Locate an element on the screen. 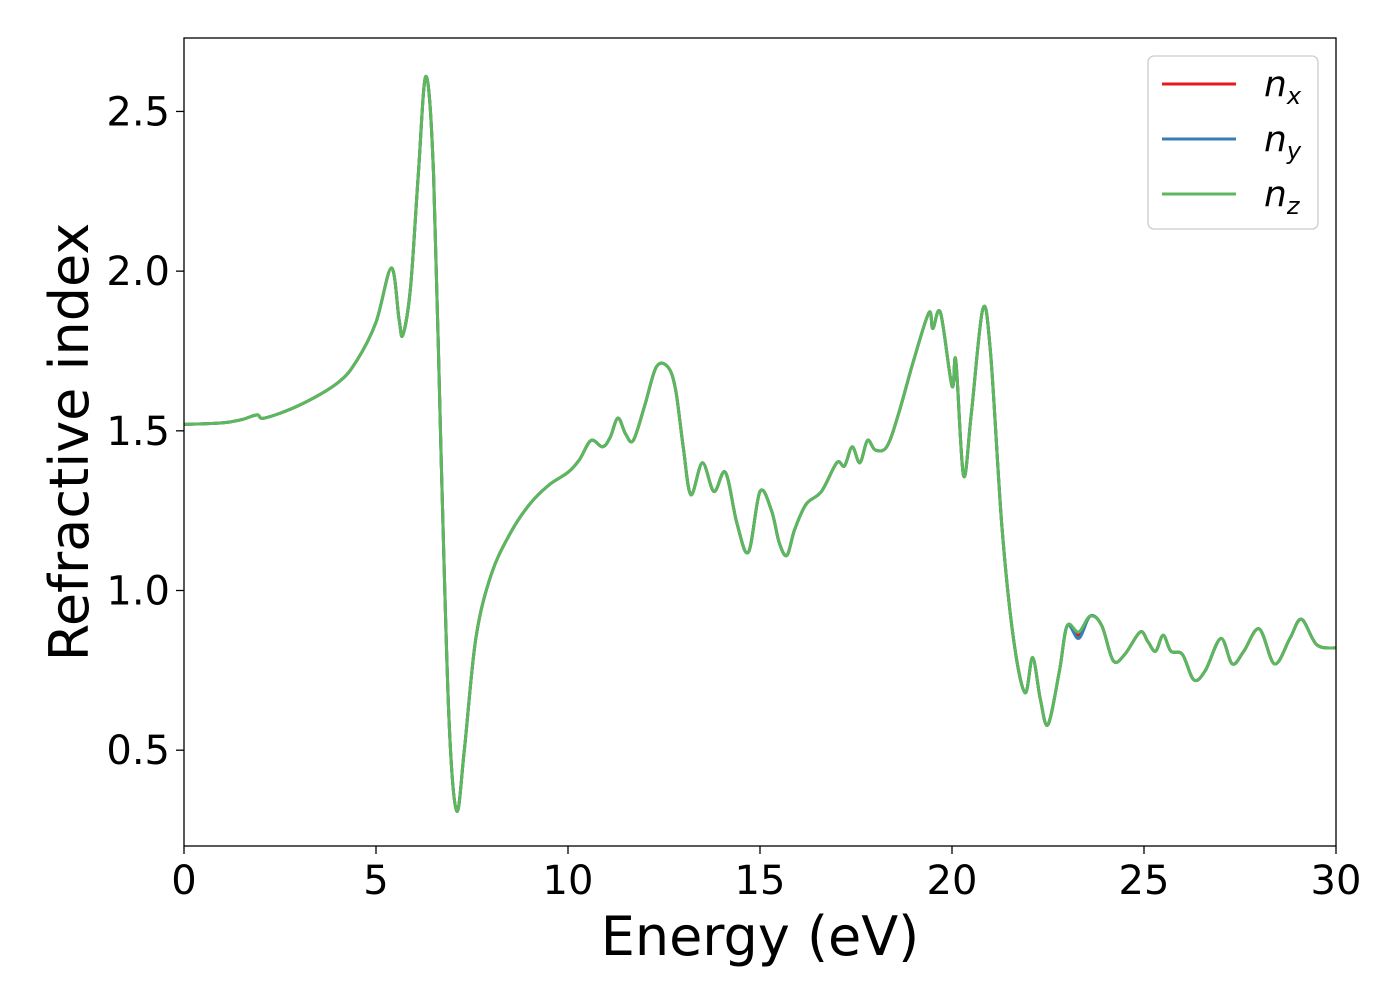 This screenshot has height=1000, width=1400. x-axis-ticks: 0 5 10 15 20 25 30 is located at coordinates (766, 875).